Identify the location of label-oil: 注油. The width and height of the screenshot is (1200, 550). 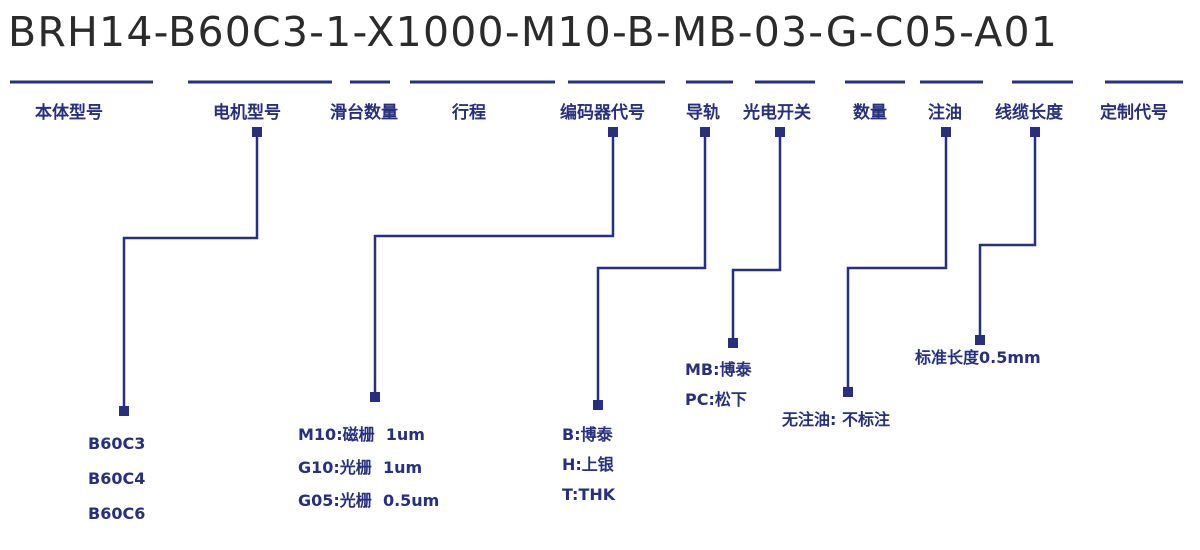
(945, 113).